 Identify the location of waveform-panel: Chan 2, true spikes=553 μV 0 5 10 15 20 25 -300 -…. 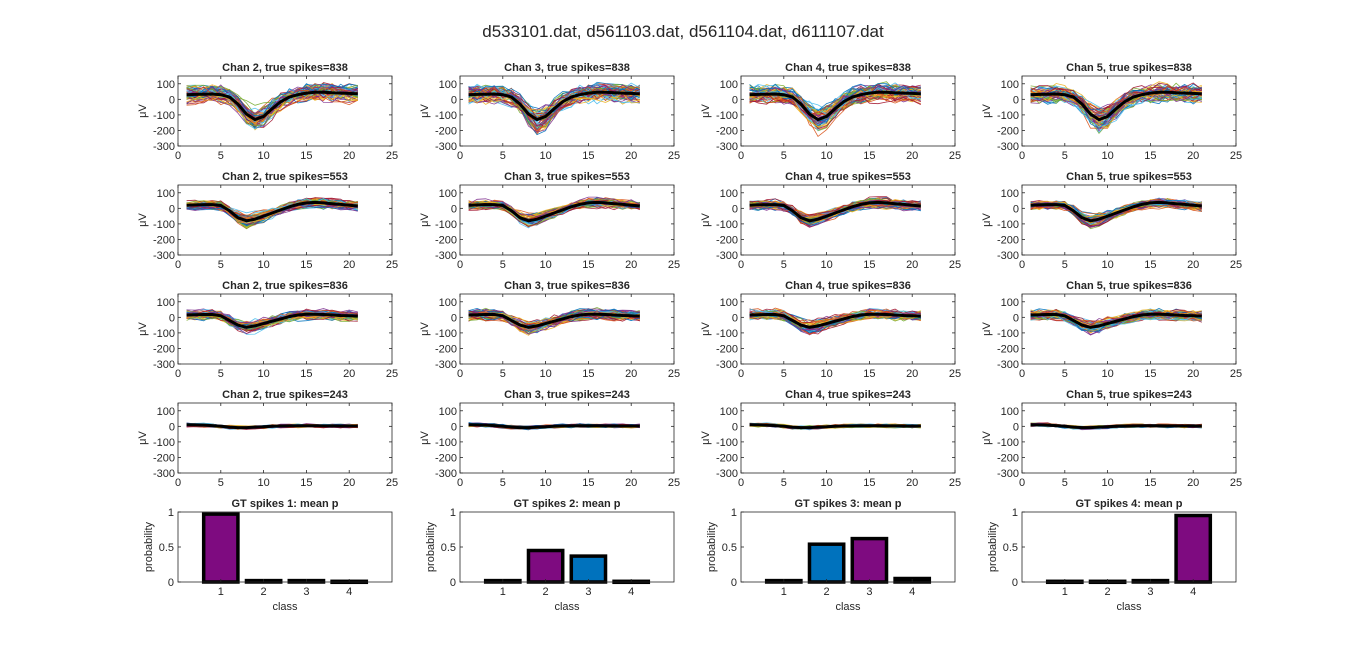
(267, 221).